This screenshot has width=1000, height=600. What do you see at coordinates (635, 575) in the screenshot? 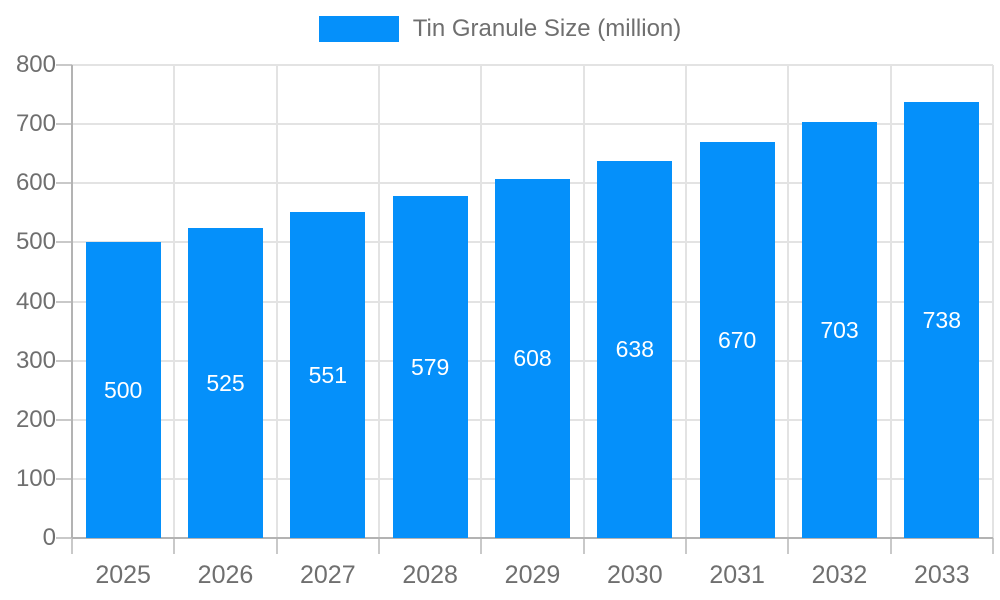
I see `x-axis-label-2030: 2030` at bounding box center [635, 575].